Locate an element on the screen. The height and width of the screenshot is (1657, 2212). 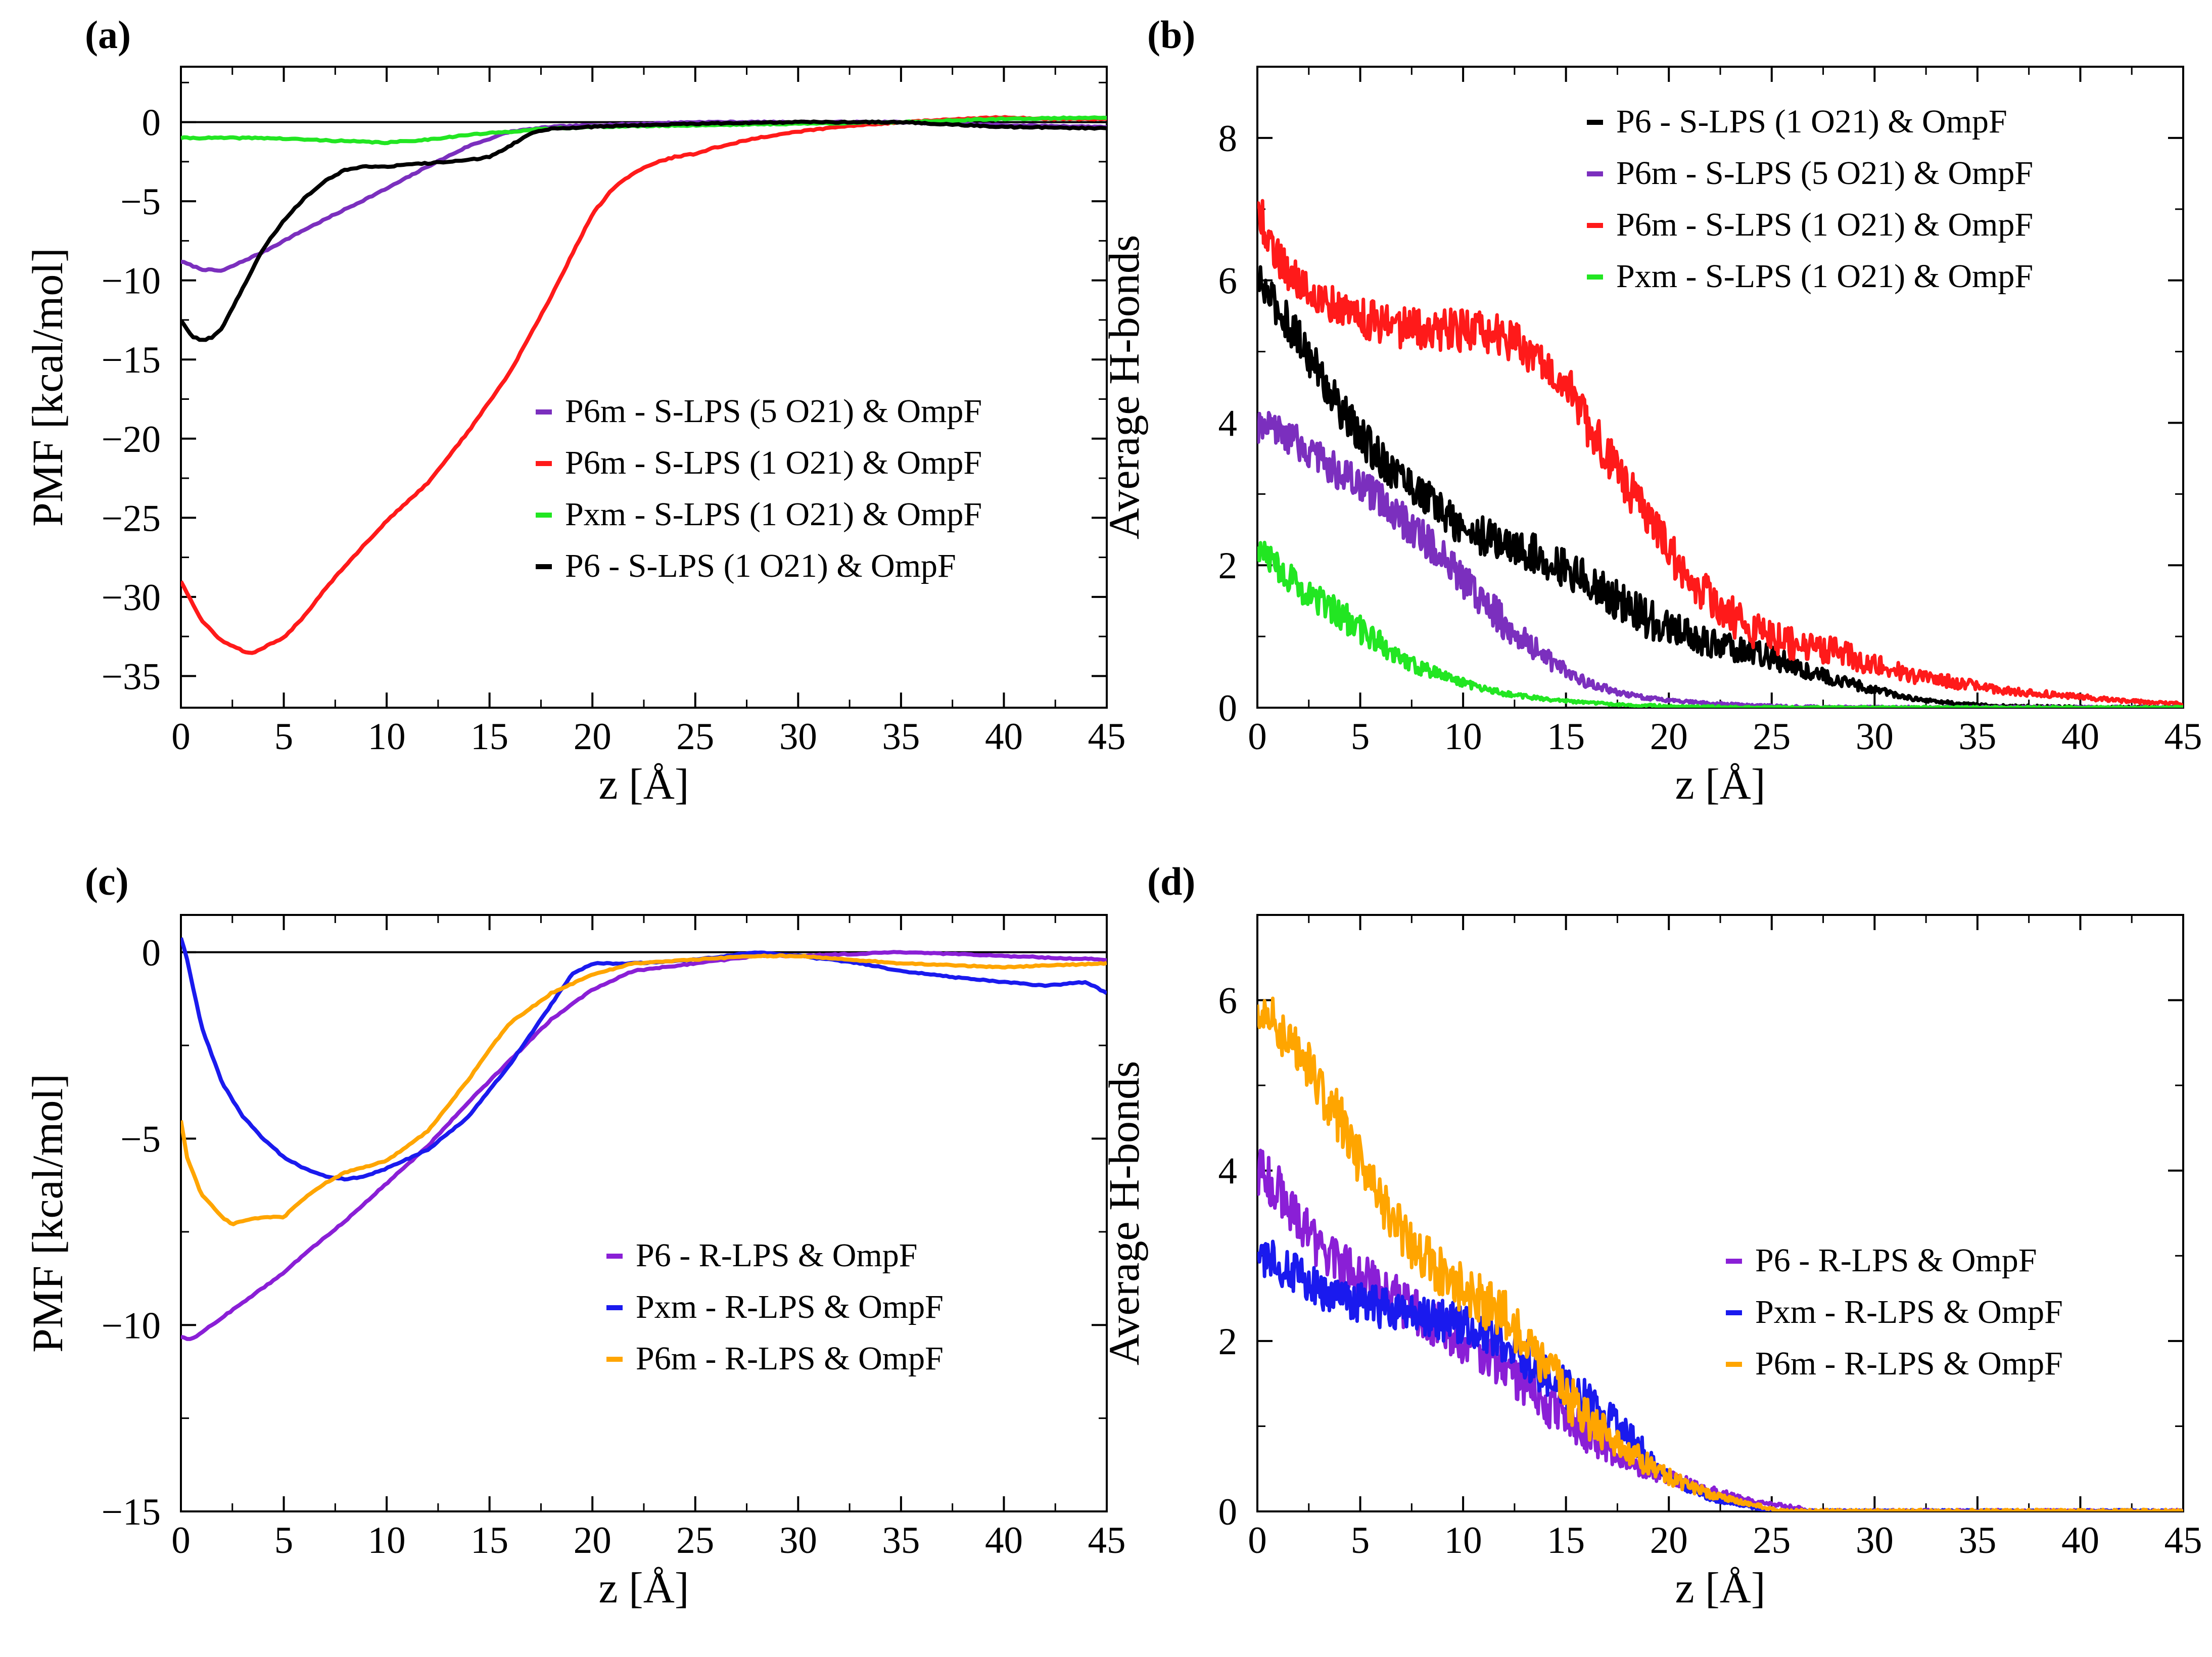
panel-label: (c) is located at coordinates (107, 881).